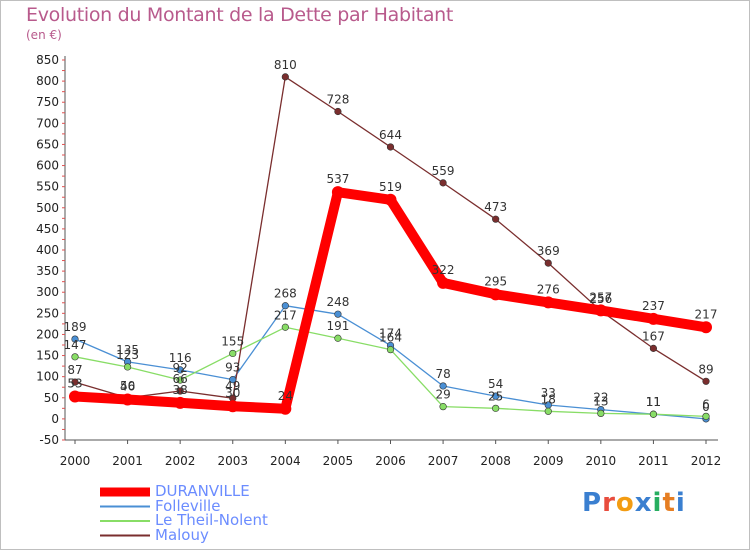 The height and width of the screenshot is (550, 750). What do you see at coordinates (285, 65) in the screenshot?
I see `data-label: 810` at bounding box center [285, 65].